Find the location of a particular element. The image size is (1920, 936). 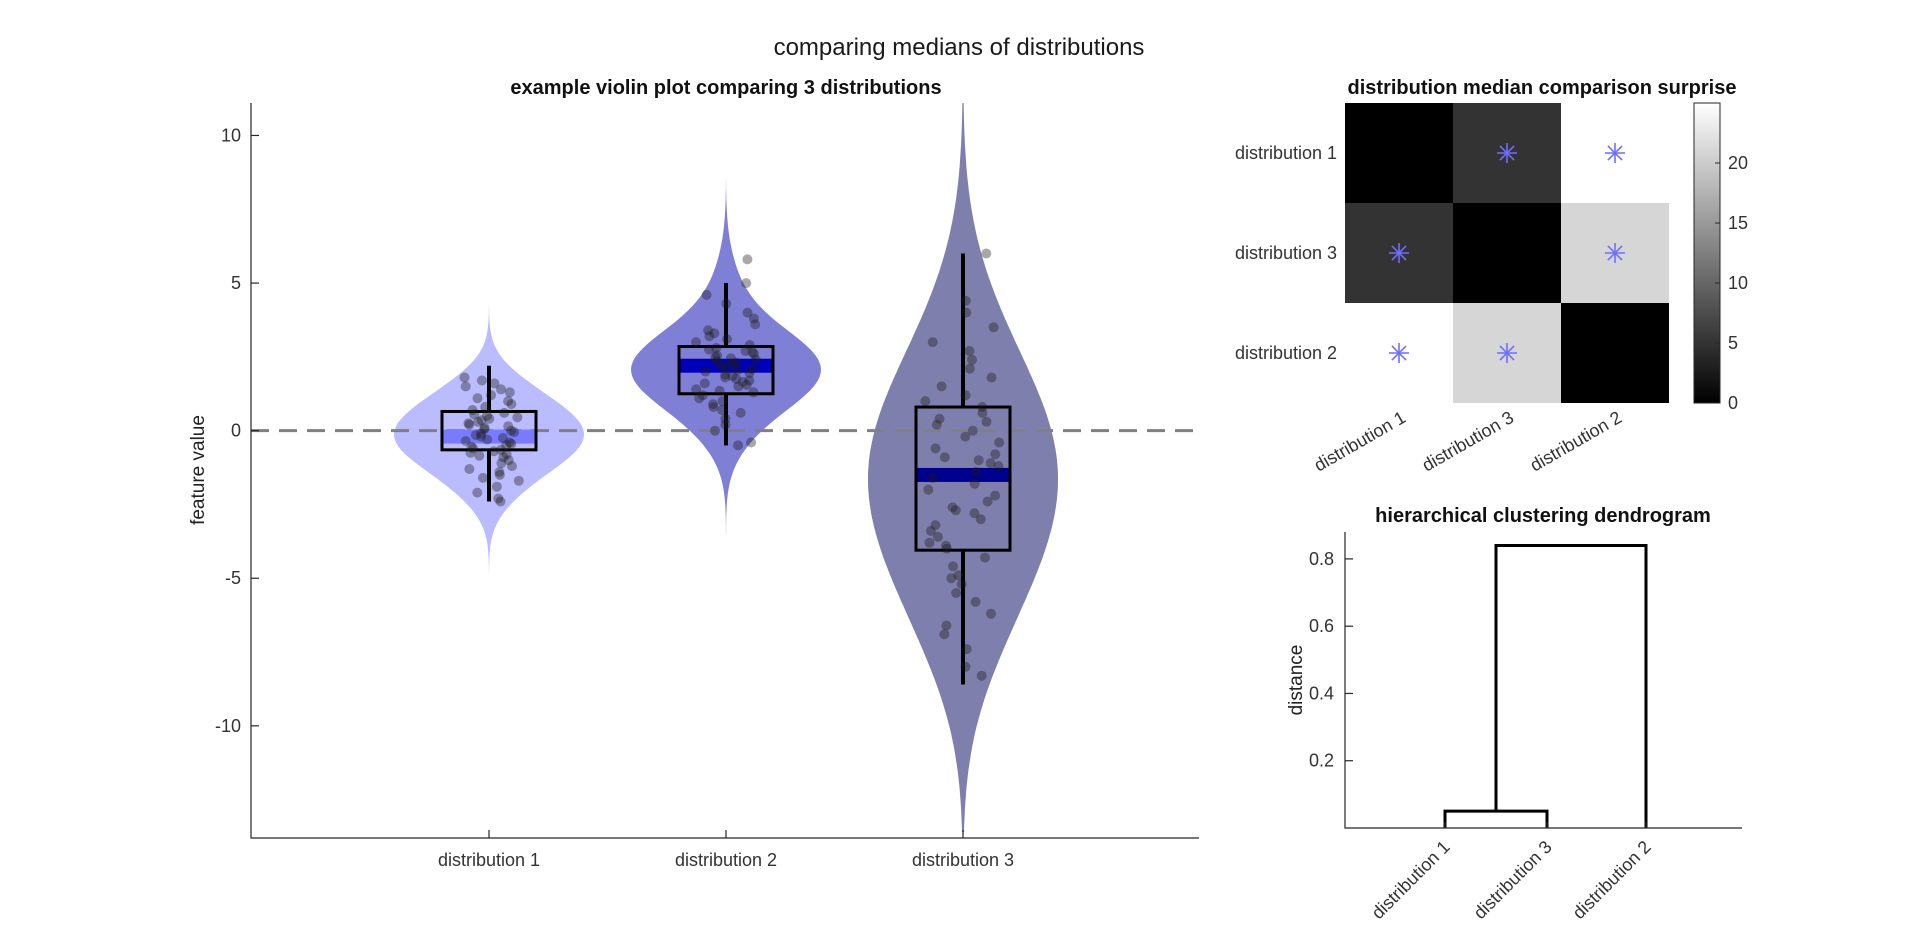

dendrogram-y-tick-label: 0.4 is located at coordinates (1321, 693).